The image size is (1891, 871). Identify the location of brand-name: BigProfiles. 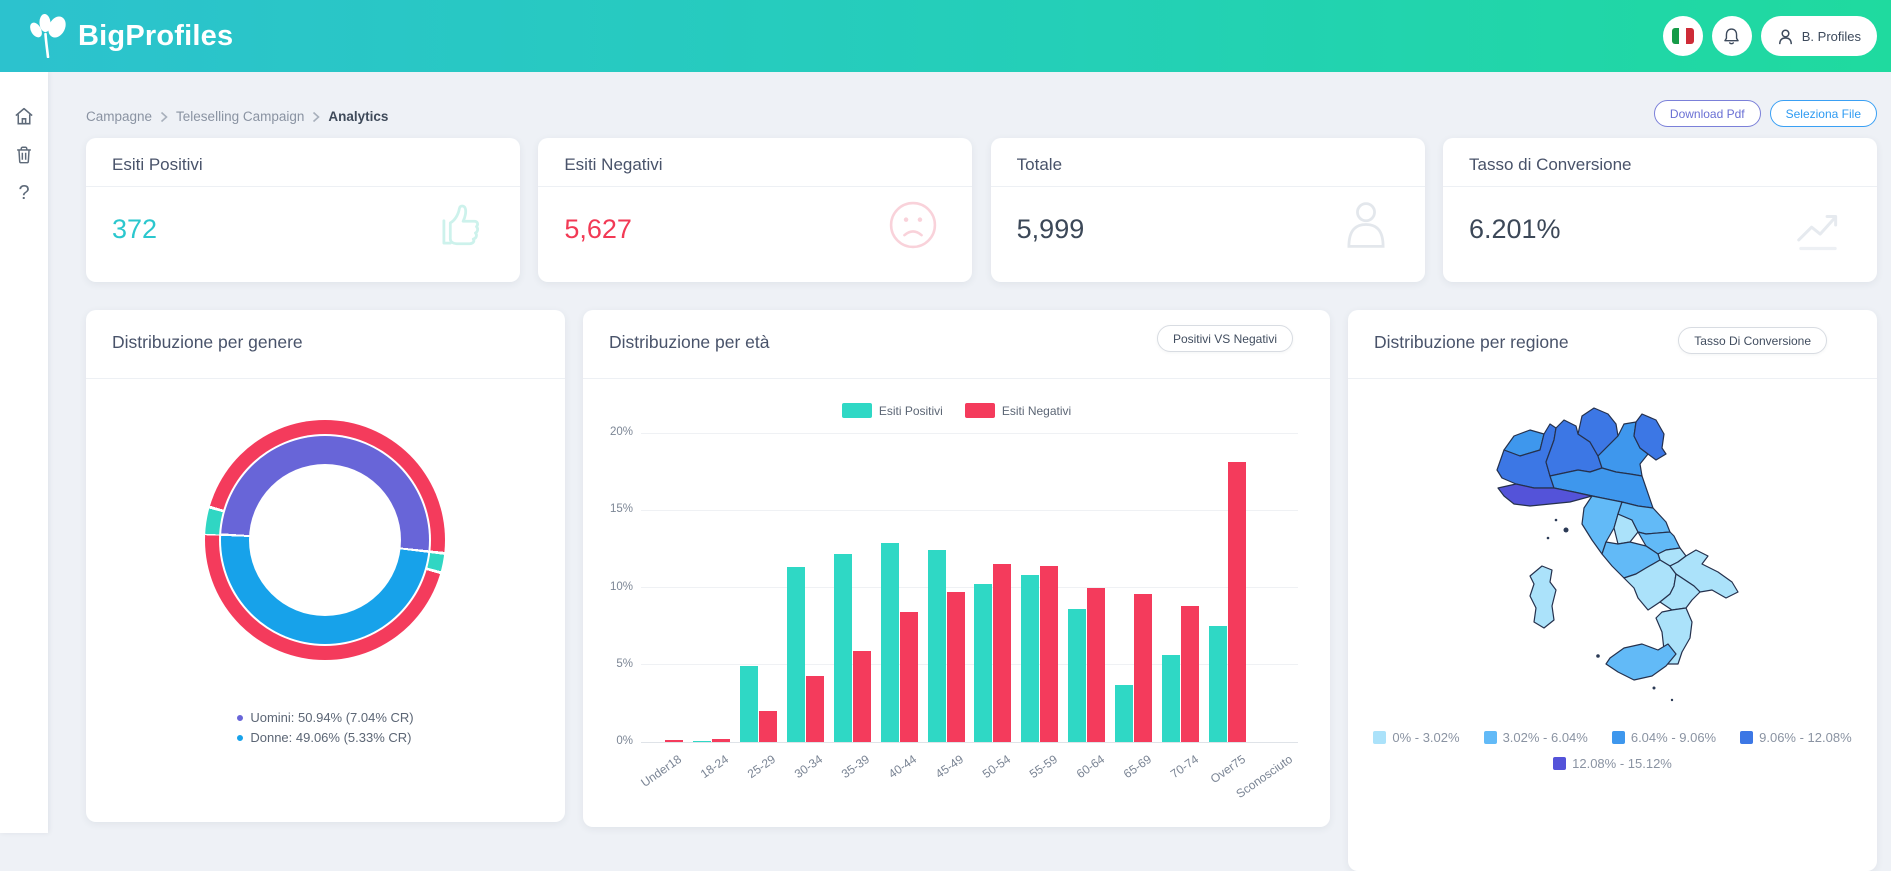
(155, 36).